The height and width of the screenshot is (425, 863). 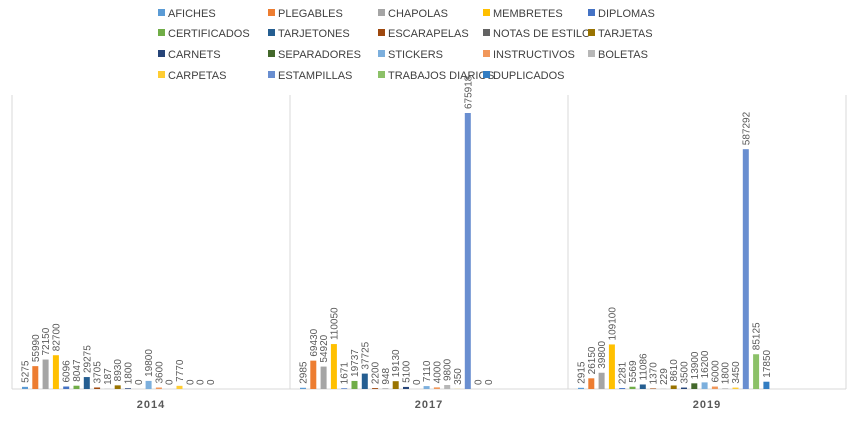 What do you see at coordinates (151, 405) in the screenshot?
I see `x-tick-label: 2014` at bounding box center [151, 405].